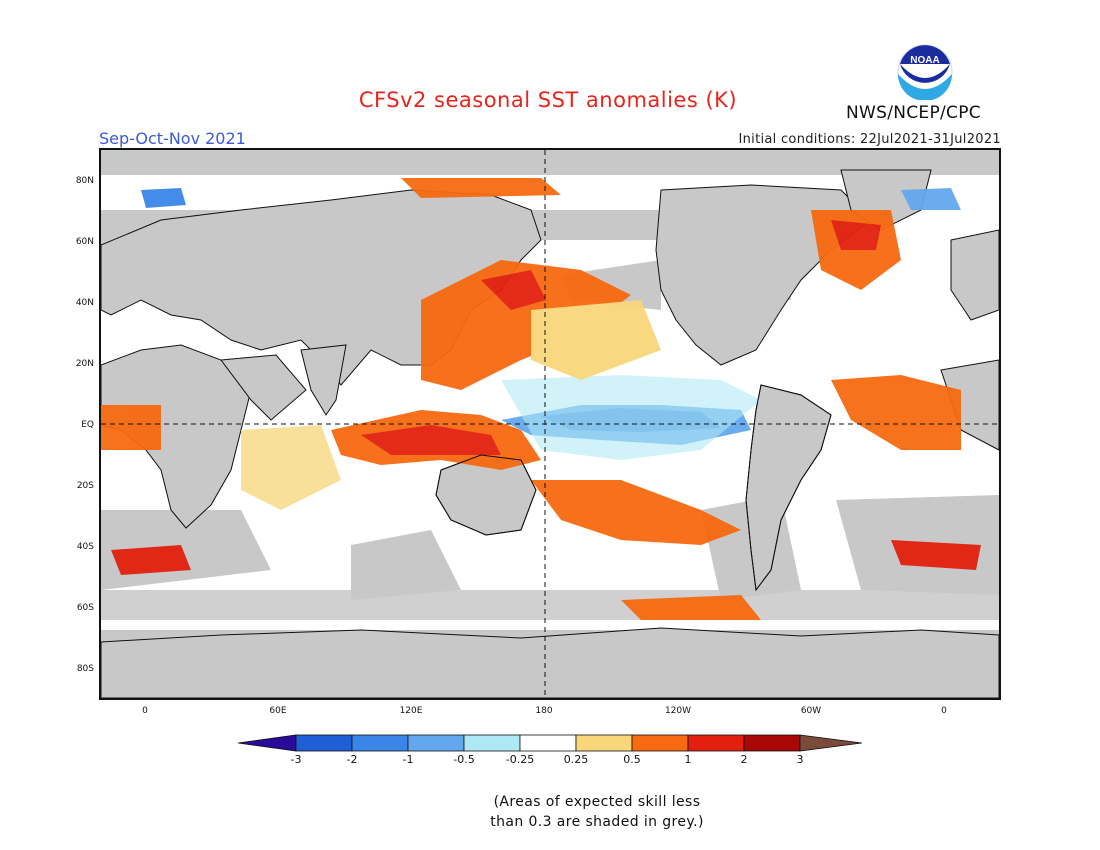 The image size is (1100, 850). Describe the element at coordinates (631, 417) in the screenshot. I see `anomaly-cool-light` at that location.